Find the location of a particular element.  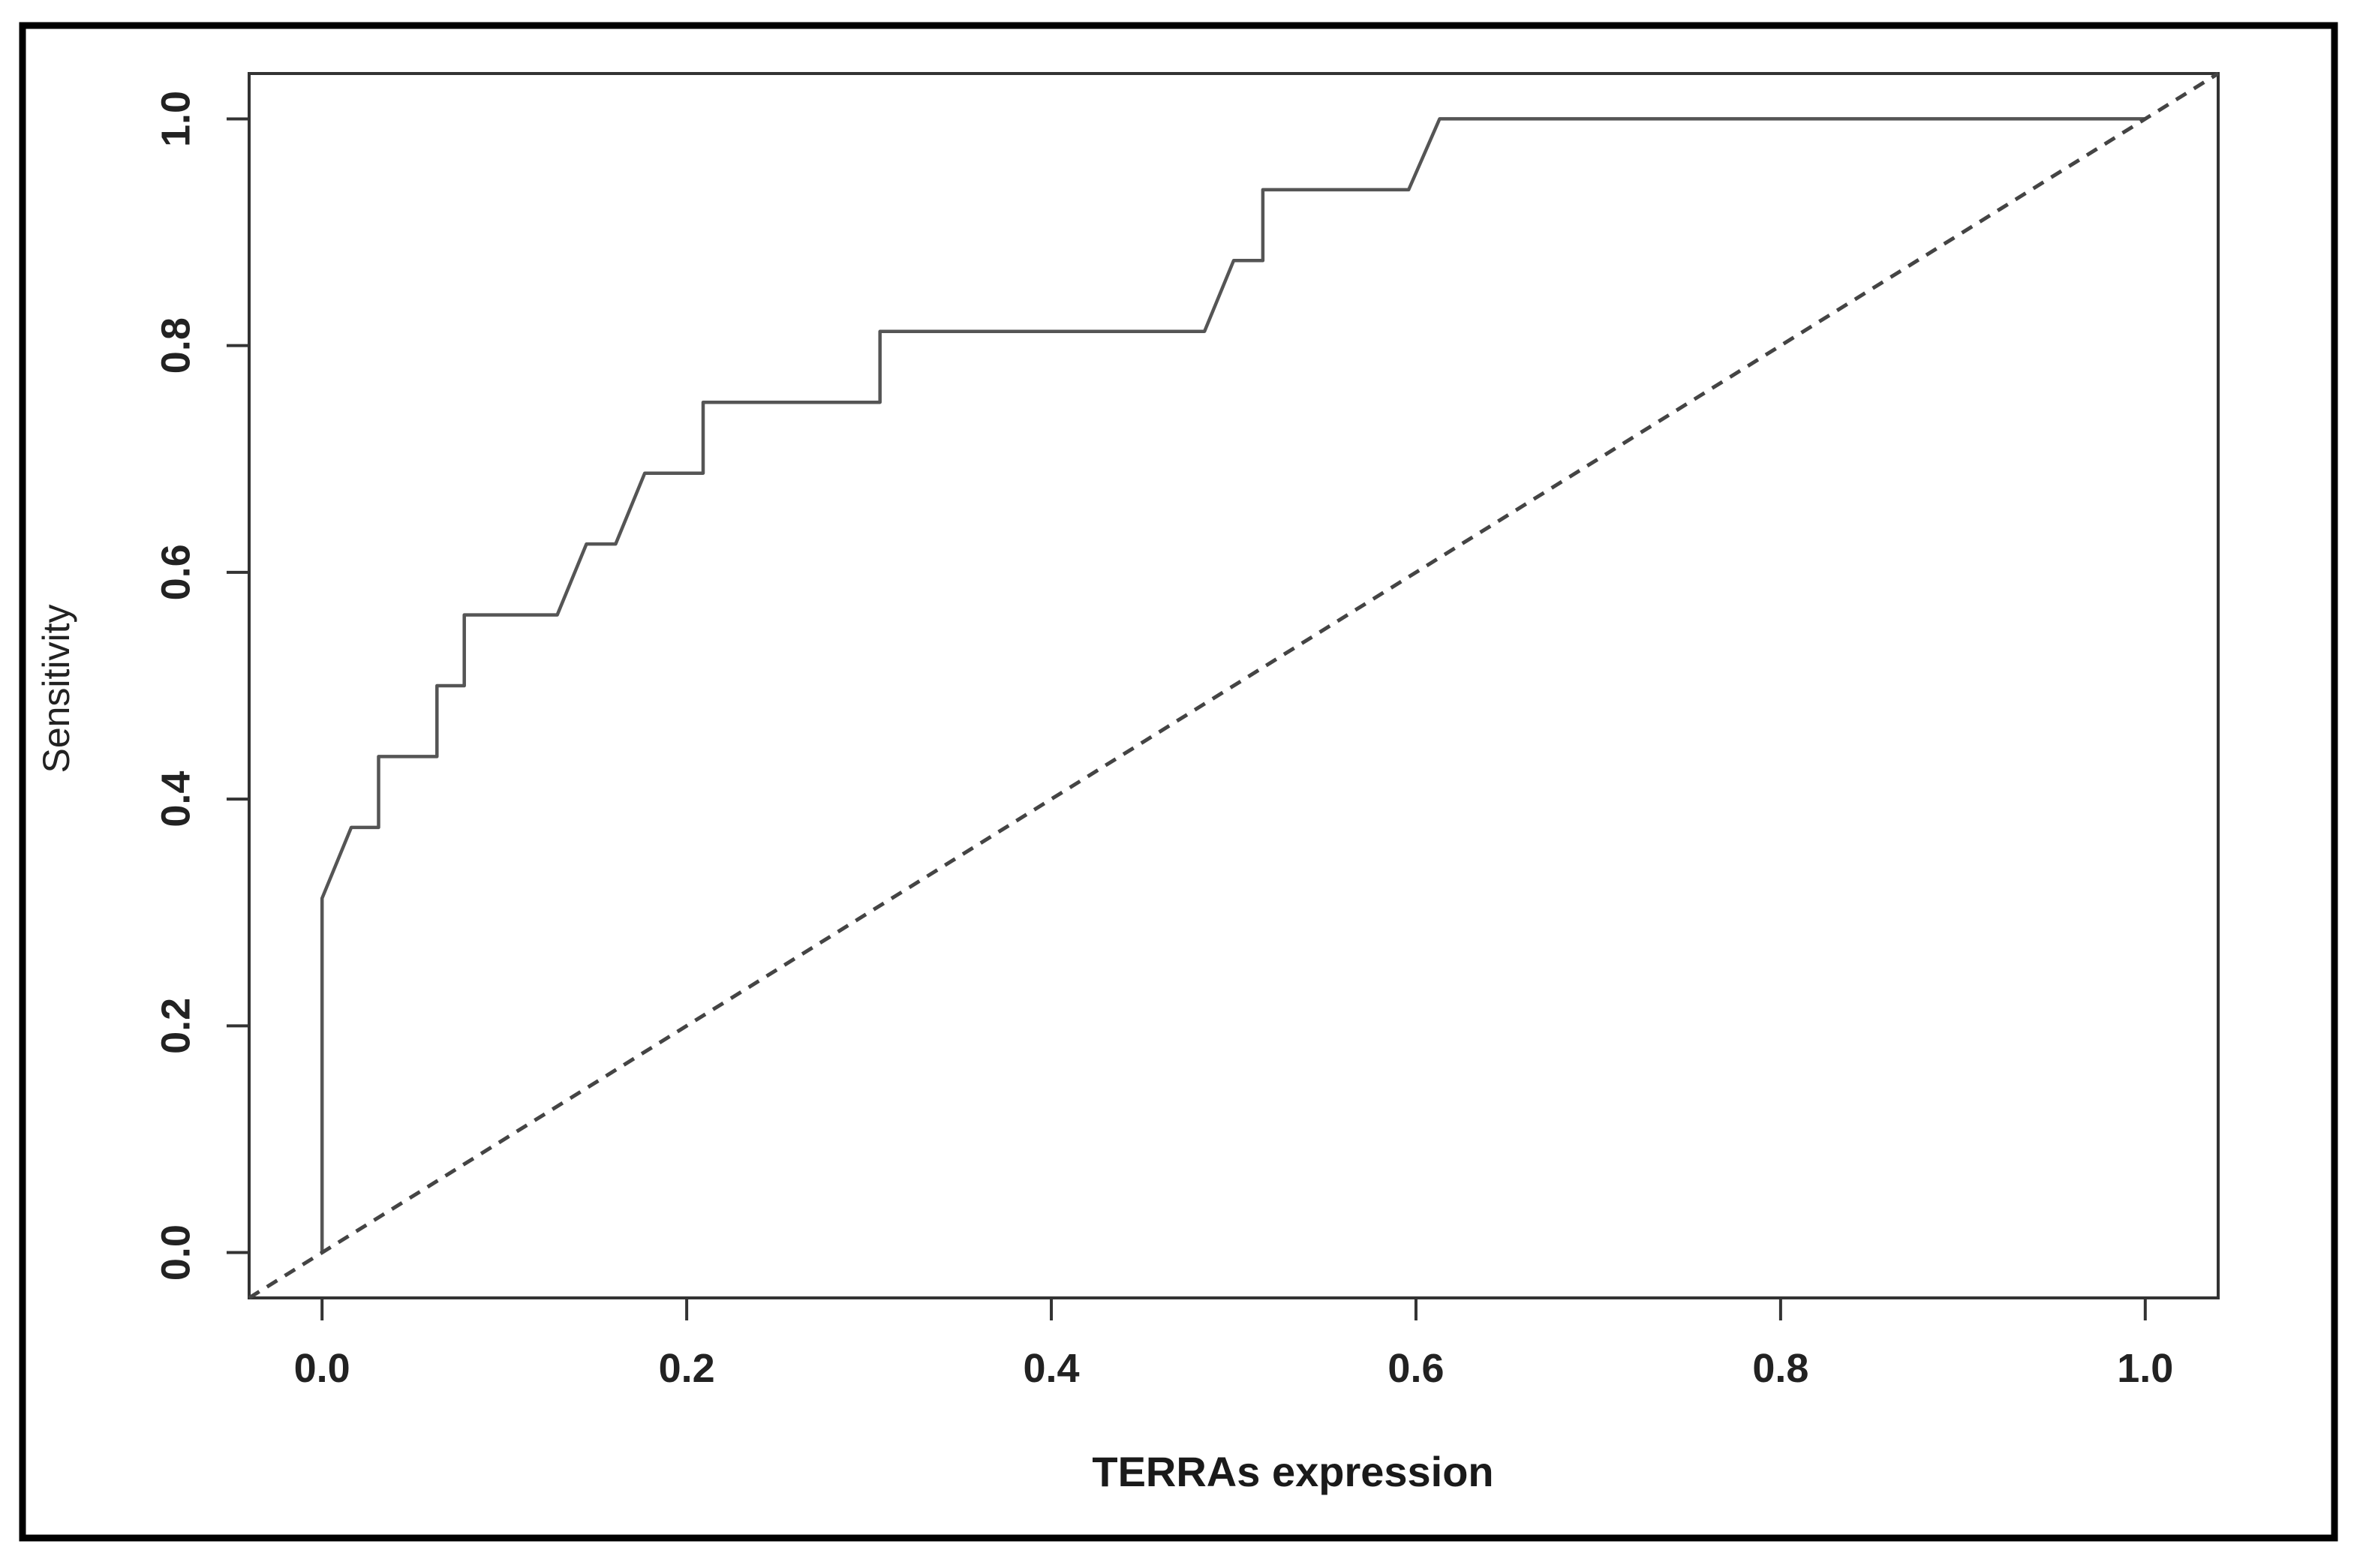

x-tick-label: 0.6 is located at coordinates (1415, 1369).